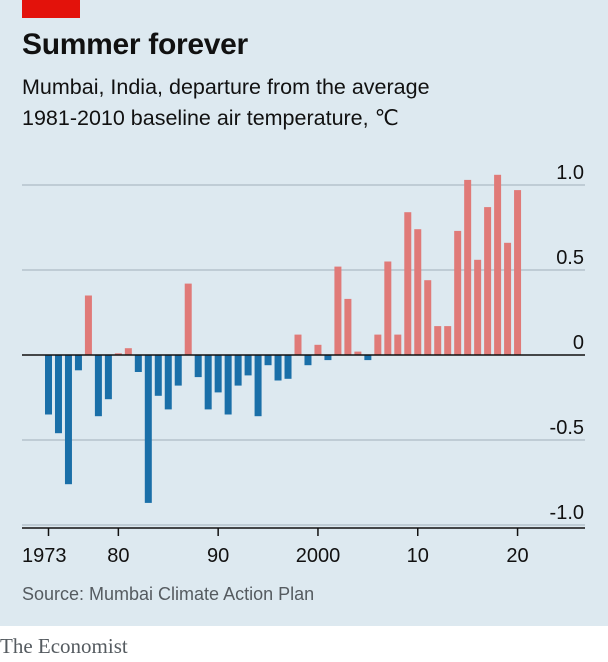 The image size is (608, 662). Describe the element at coordinates (51, 9) in the screenshot. I see `brand-accent-tag` at that location.